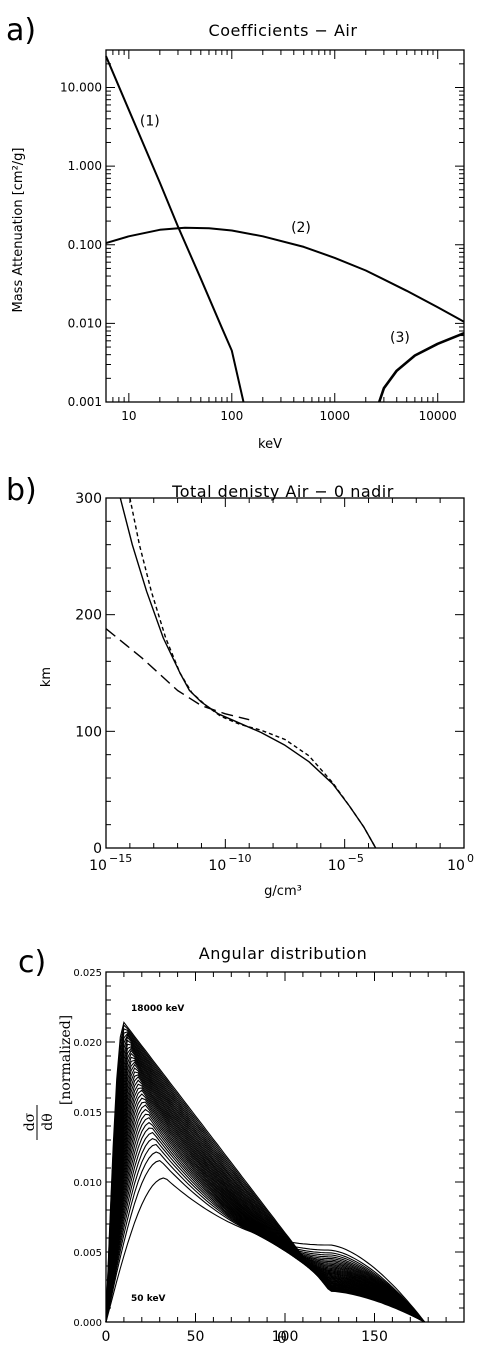 This screenshot has width=477, height=1352. Describe the element at coordinates (88, 499) in the screenshot. I see `panel-b-ytick-label: 300` at that location.